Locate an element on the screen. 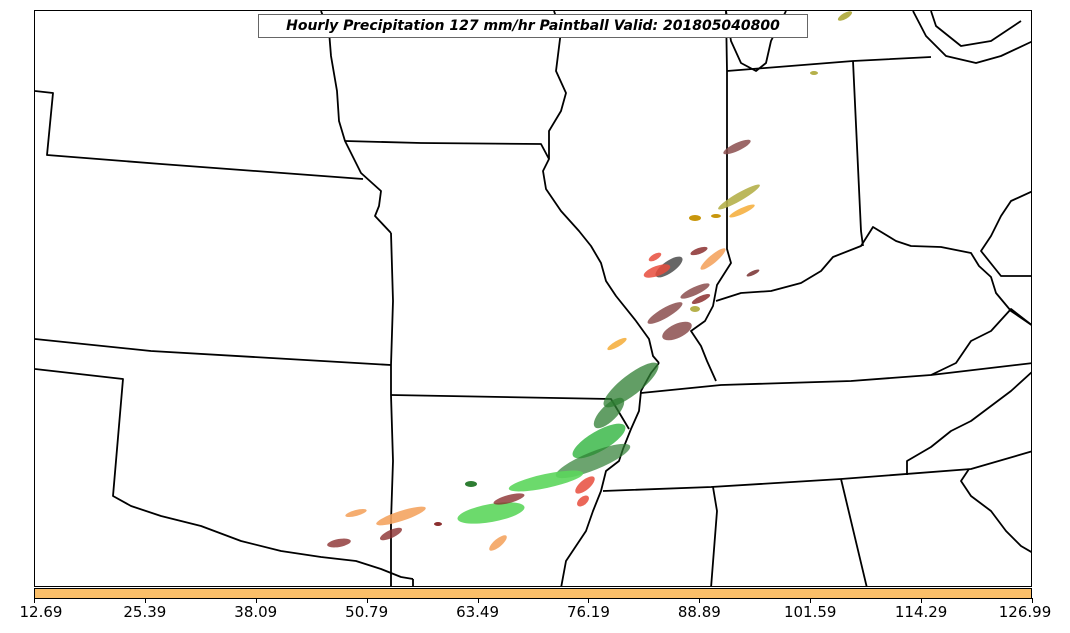 The image size is (1070, 633). in-mi-border is located at coordinates (829, 64).